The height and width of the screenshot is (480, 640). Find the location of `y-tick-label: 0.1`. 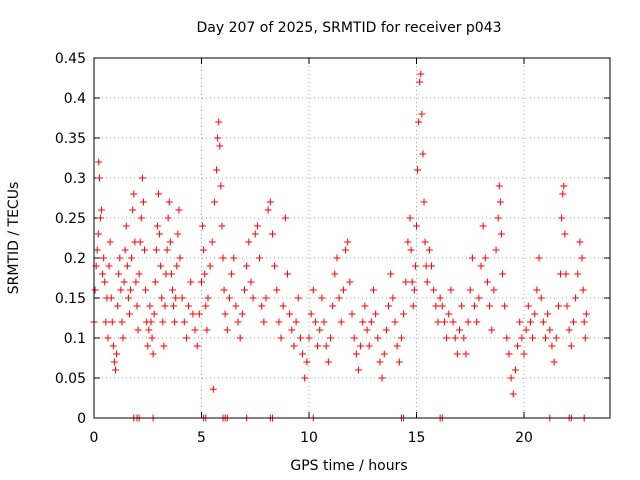

y-tick-label: 0.1 is located at coordinates (75, 339).